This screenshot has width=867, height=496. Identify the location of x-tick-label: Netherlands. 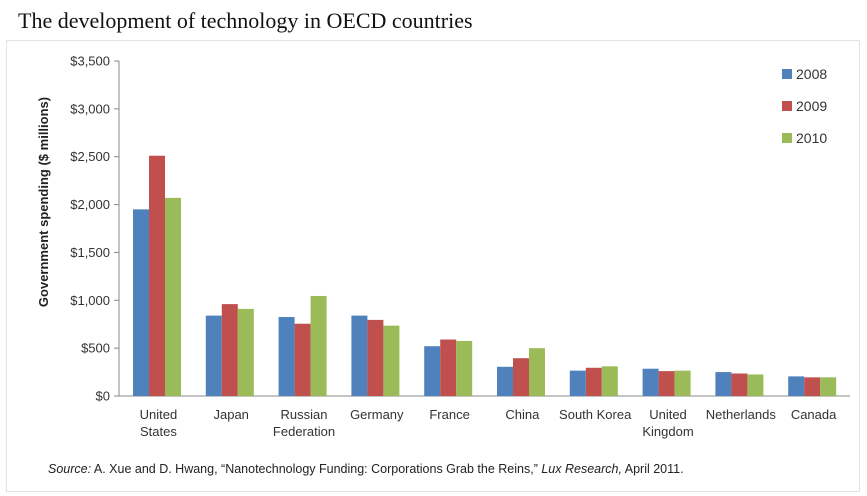
(741, 414).